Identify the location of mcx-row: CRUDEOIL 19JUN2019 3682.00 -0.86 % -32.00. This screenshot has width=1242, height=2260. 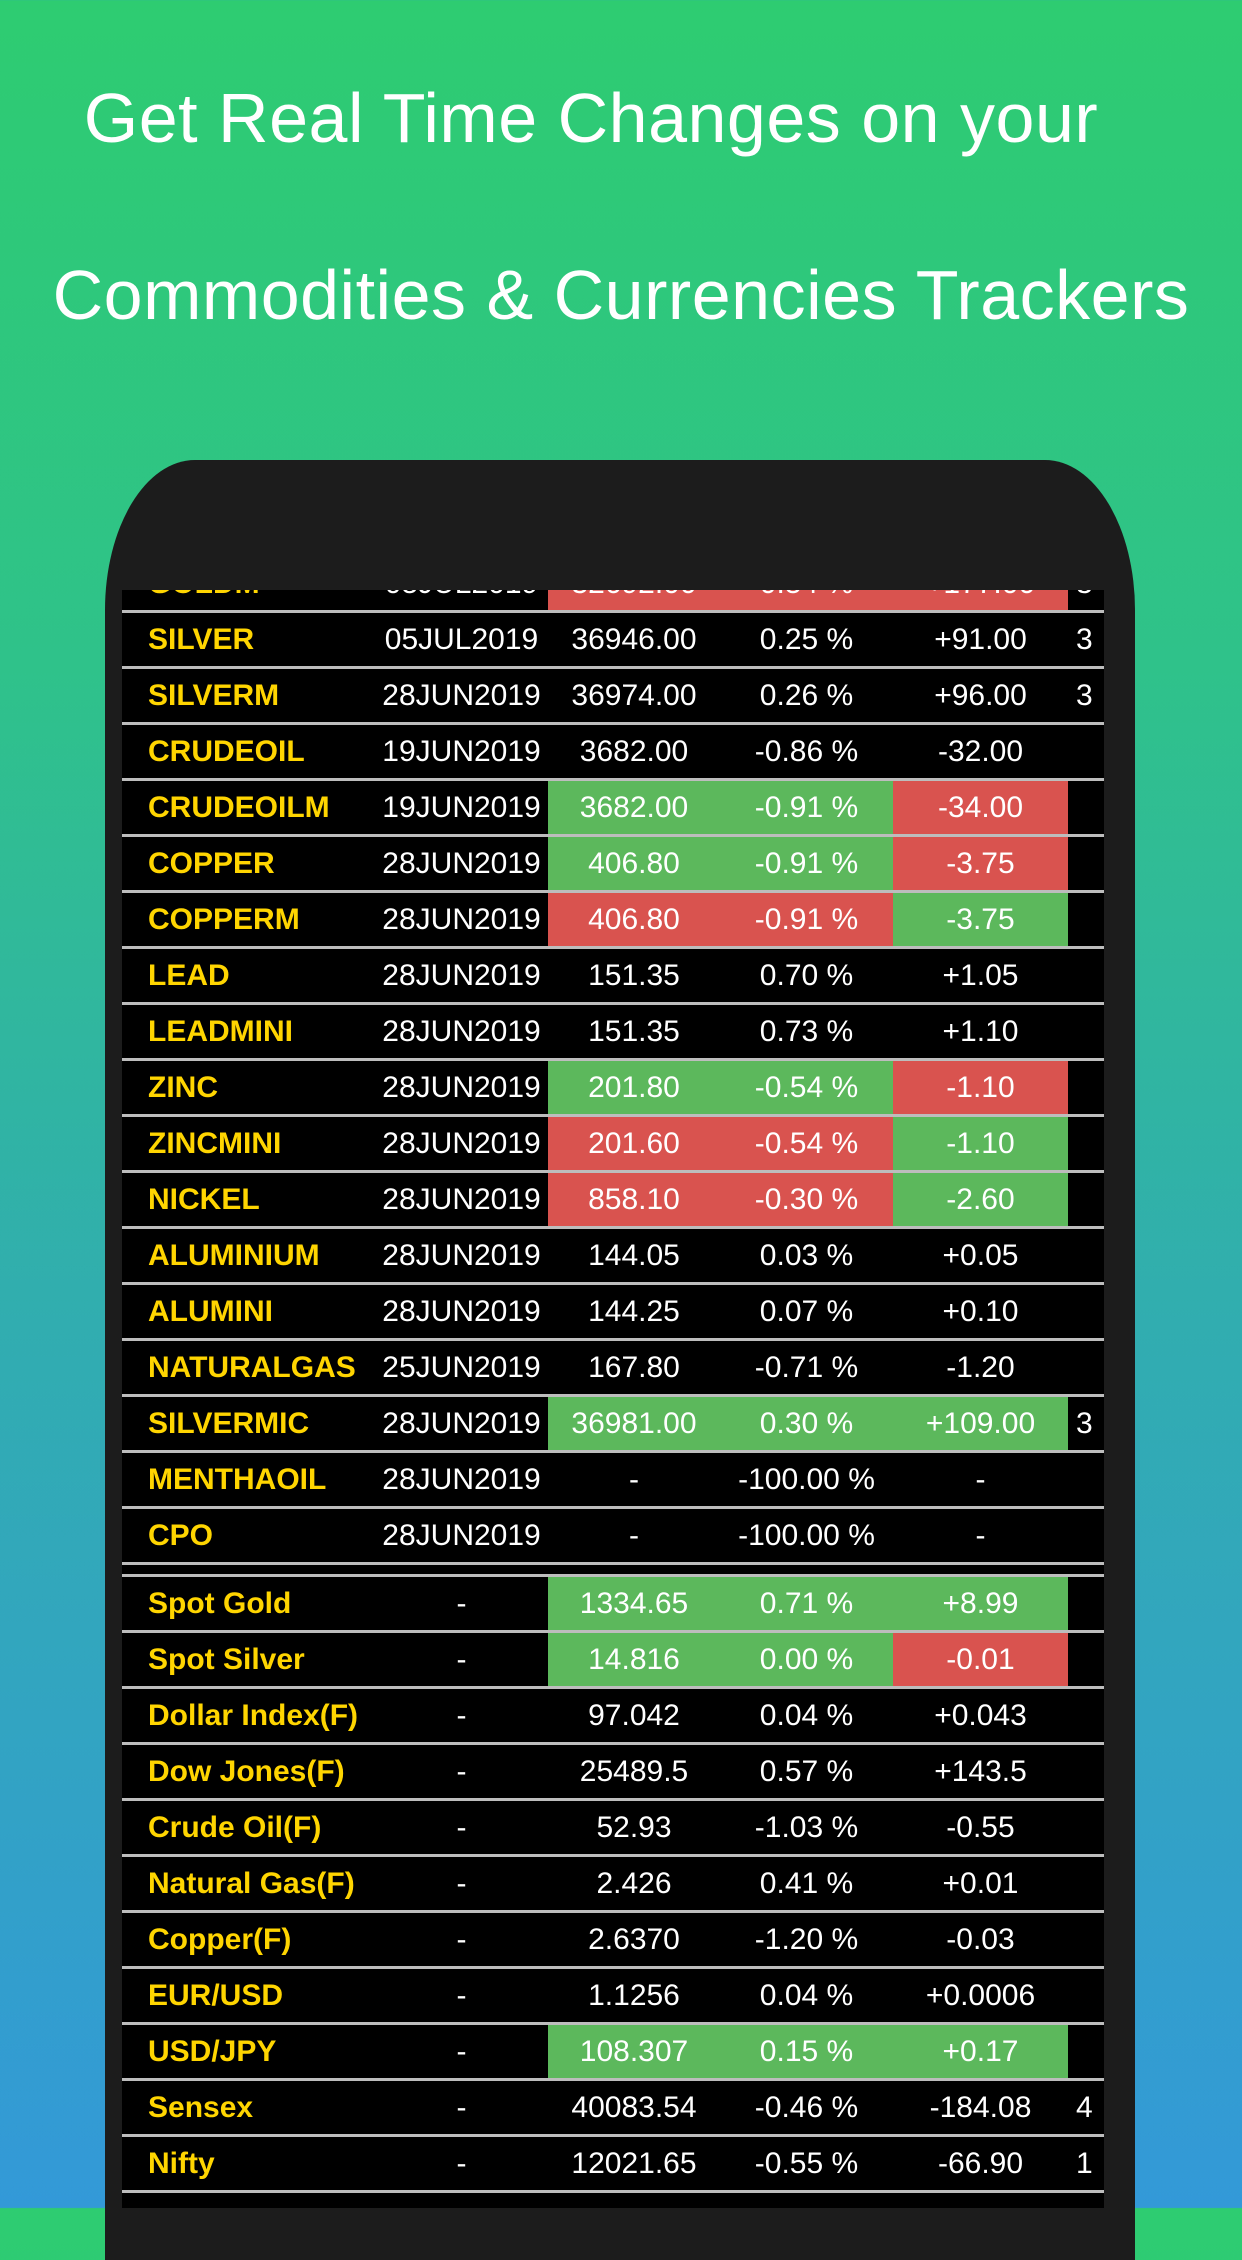
(613, 753).